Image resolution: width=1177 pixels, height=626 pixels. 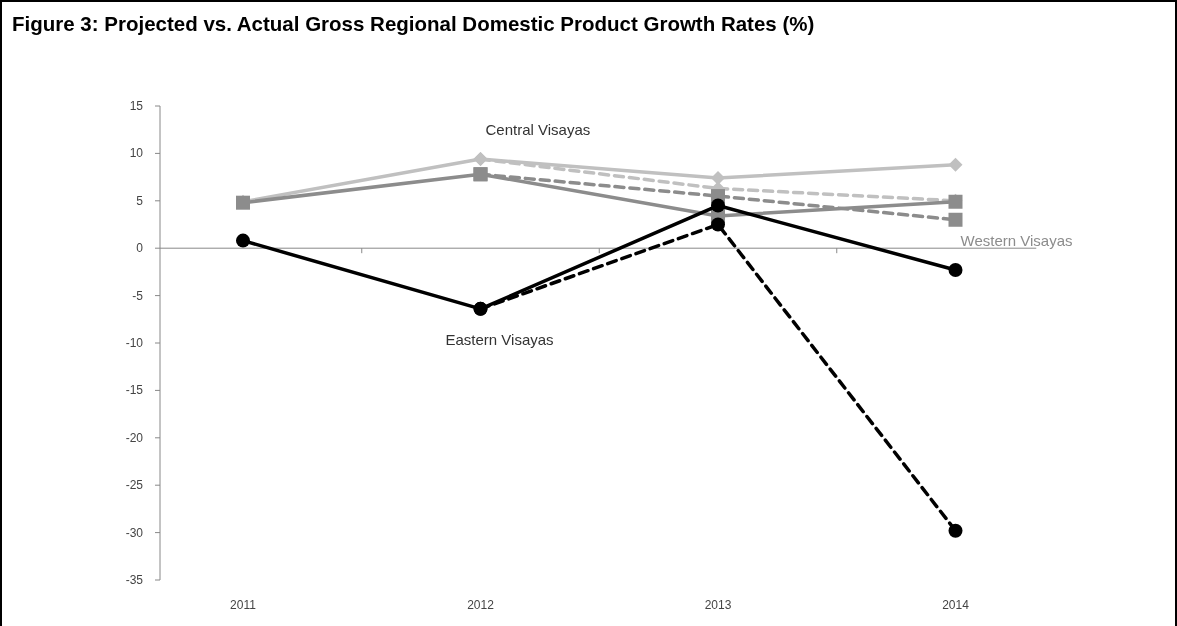 I want to click on series-label: Central Visayas, so click(x=538, y=130).